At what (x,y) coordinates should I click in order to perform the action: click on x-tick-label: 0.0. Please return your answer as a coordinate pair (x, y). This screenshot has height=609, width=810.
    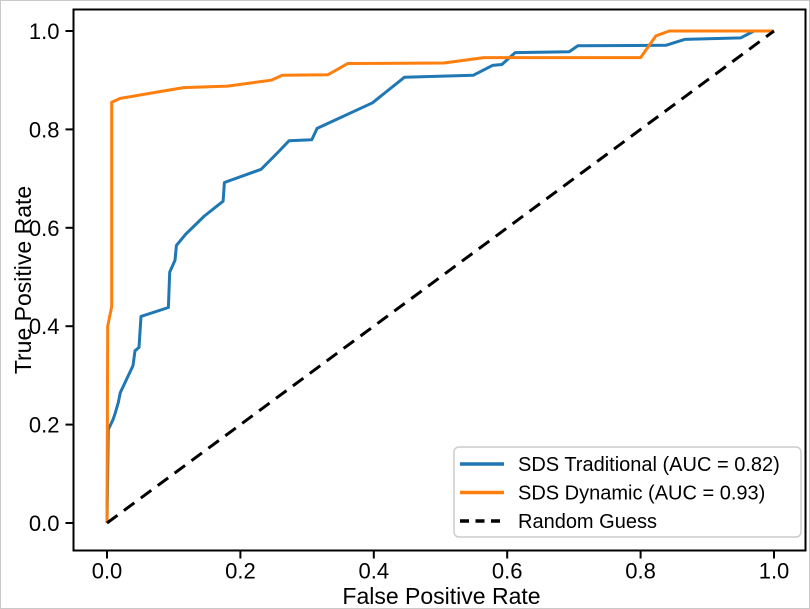
    Looking at the image, I should click on (107, 571).